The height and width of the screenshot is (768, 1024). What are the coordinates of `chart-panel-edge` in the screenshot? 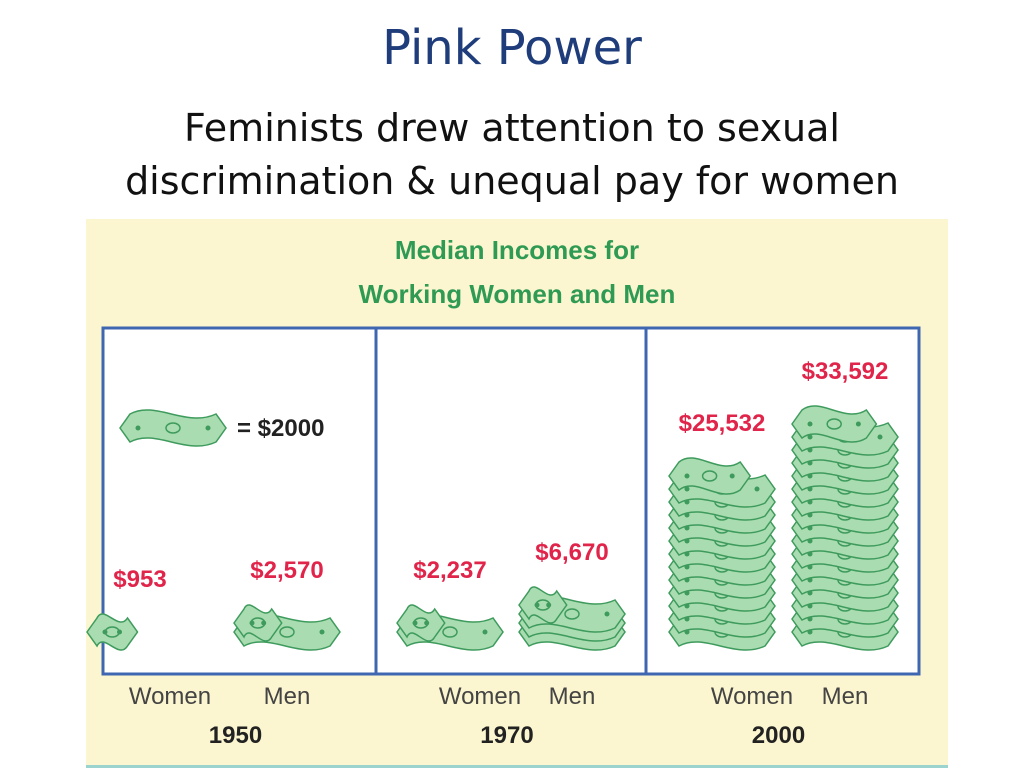 It's located at (517, 766).